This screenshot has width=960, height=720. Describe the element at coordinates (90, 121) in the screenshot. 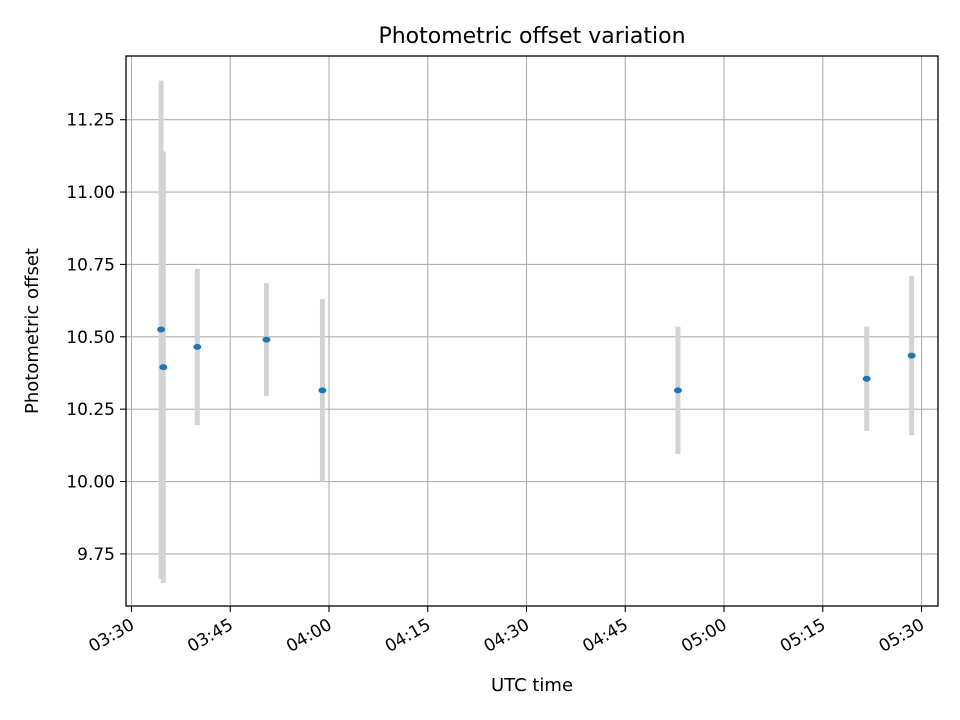

I see `y-tick-label: 11.25` at that location.